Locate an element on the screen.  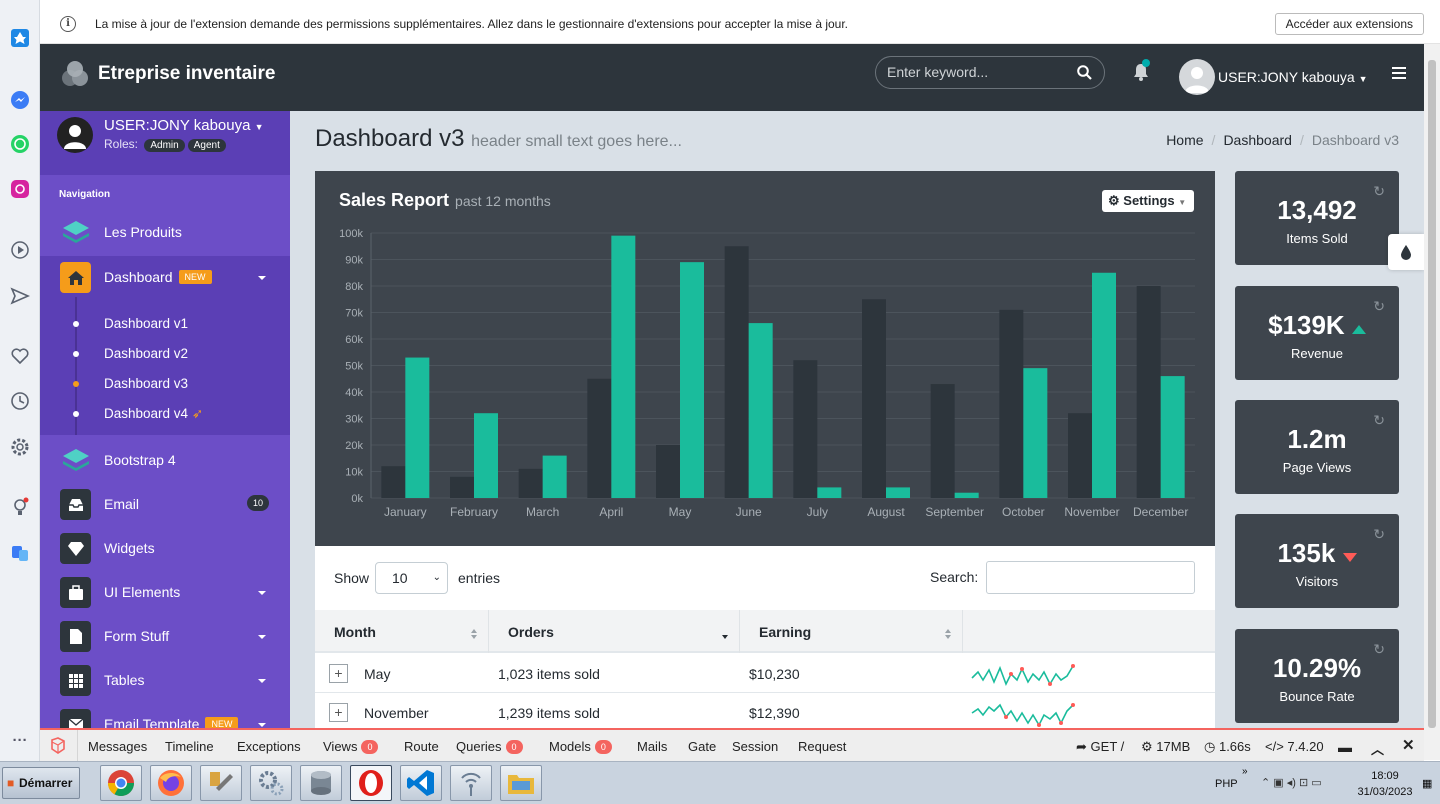
table-search-input is located at coordinates (1090, 577).